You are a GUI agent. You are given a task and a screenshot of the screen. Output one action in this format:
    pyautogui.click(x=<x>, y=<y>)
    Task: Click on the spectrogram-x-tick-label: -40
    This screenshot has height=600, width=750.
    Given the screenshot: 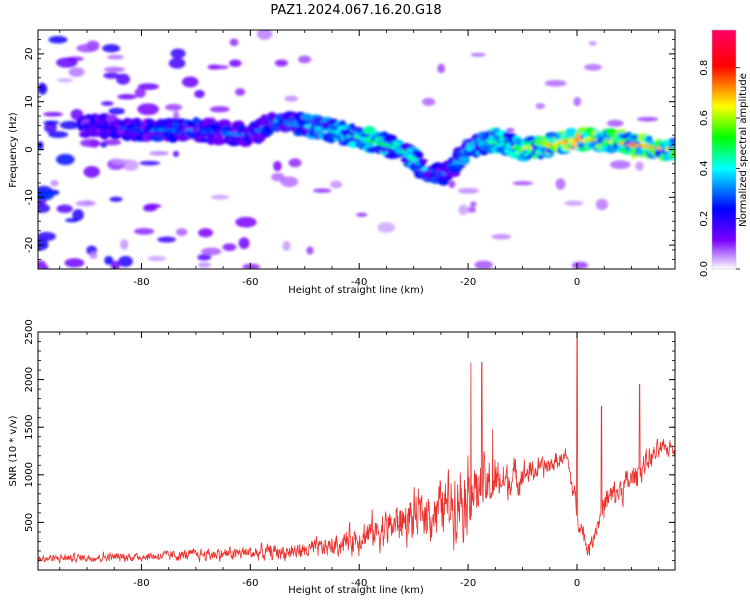 What is the action you would take?
    pyautogui.click(x=359, y=282)
    